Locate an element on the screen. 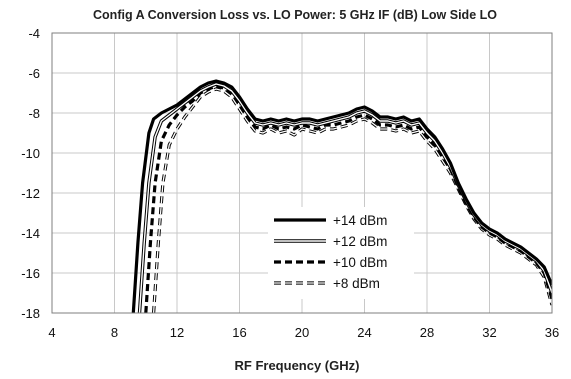  legend-item: +8 dBm is located at coordinates (327, 283).